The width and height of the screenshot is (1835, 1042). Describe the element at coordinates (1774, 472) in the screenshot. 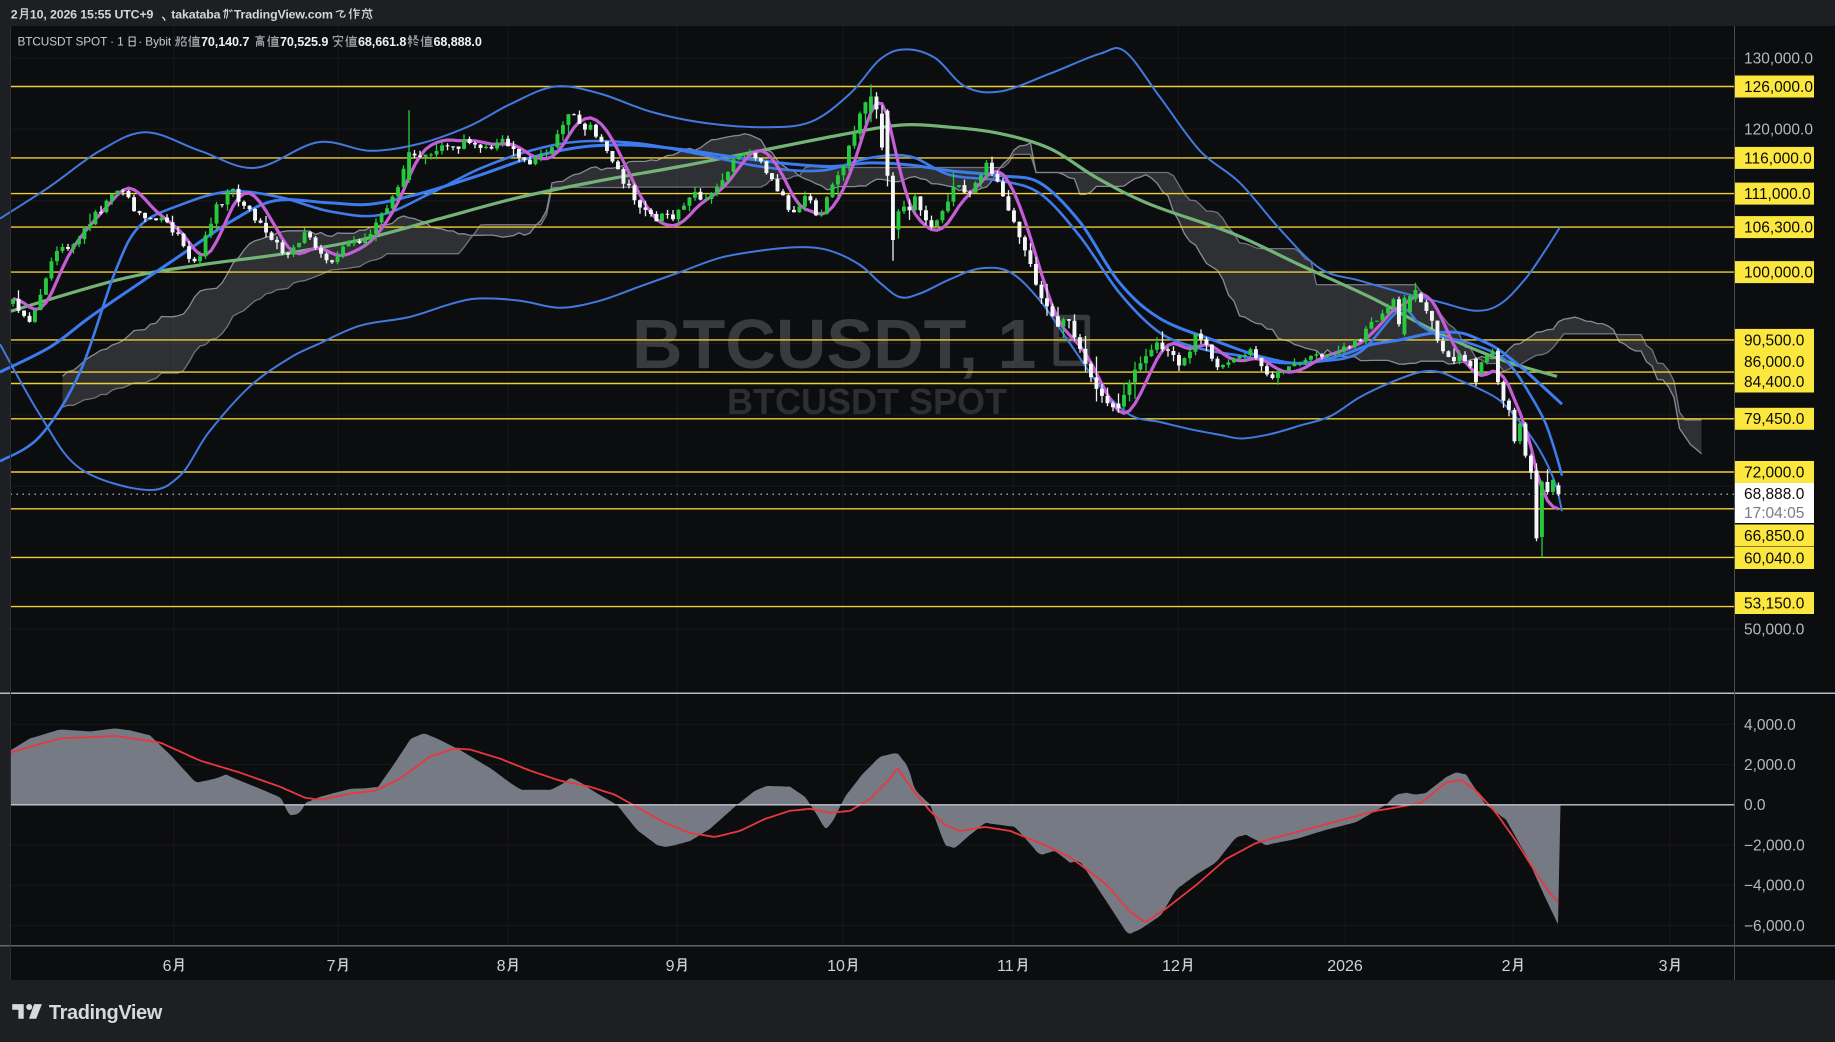

I see `svg-text: 72,000.0` at that location.